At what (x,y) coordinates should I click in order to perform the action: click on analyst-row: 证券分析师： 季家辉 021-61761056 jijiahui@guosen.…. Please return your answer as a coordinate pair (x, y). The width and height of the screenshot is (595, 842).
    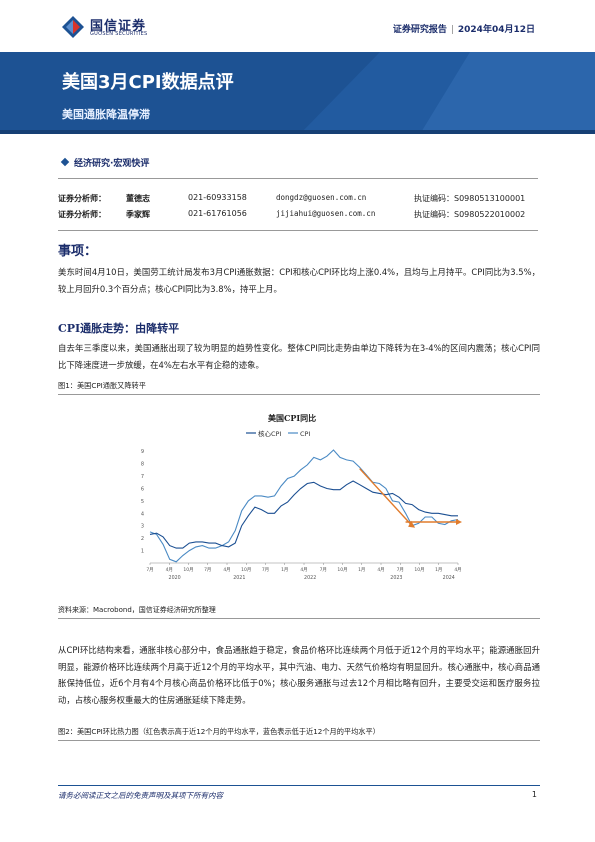
    Looking at the image, I should click on (298, 216).